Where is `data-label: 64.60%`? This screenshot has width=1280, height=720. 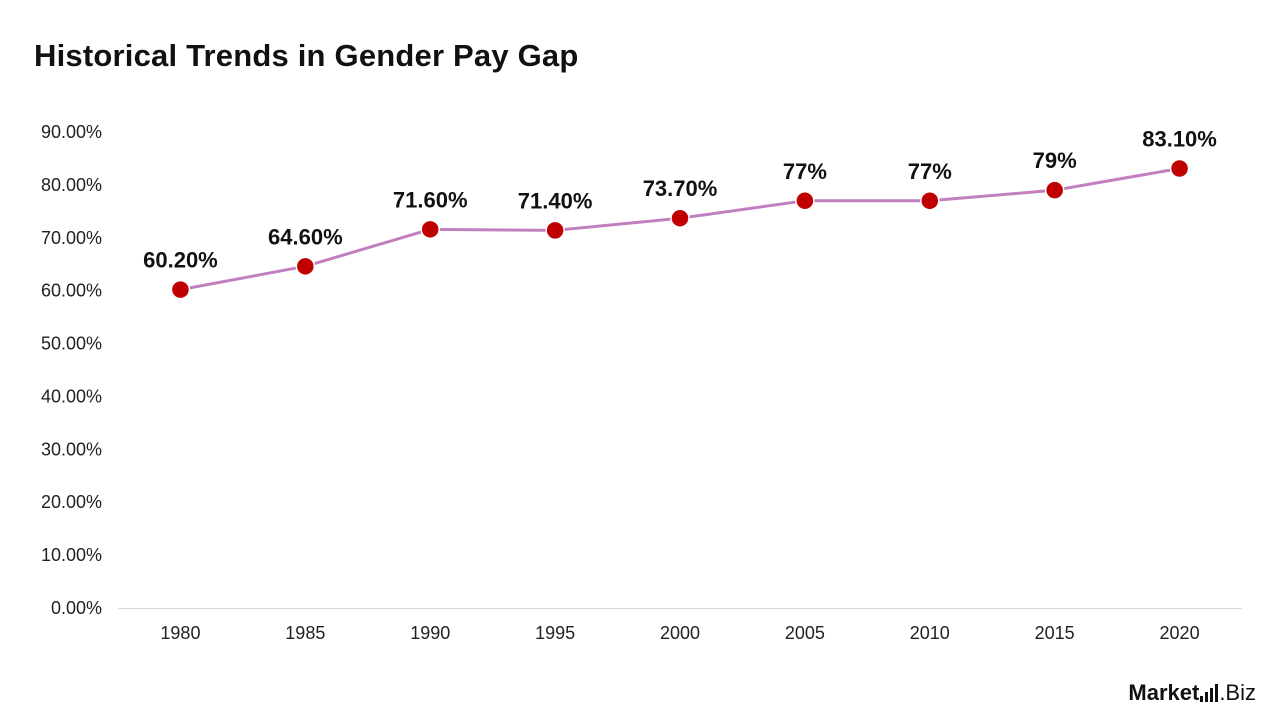 data-label: 64.60% is located at coordinates (305, 236).